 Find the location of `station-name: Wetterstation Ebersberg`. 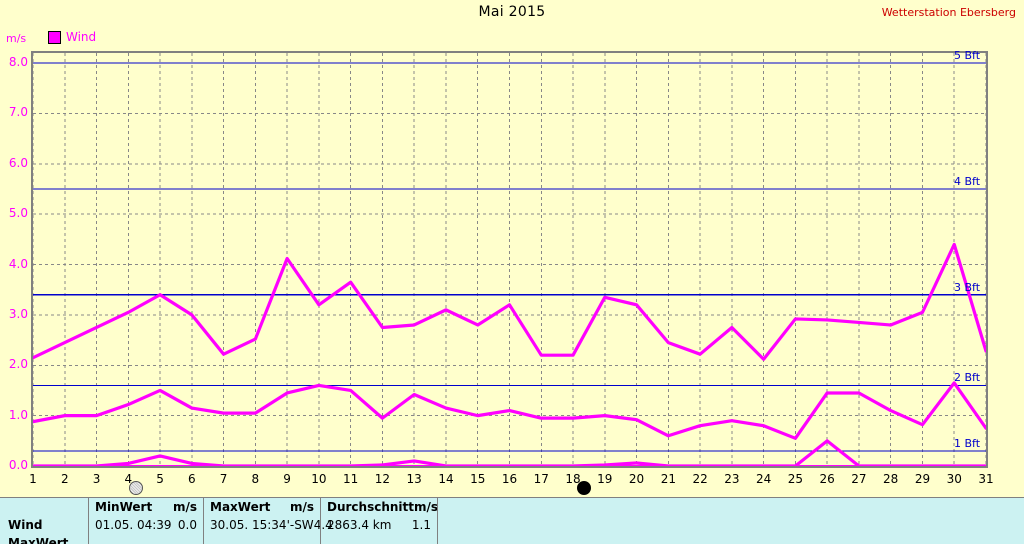

station-name: Wetterstation Ebersberg is located at coordinates (948, 12).